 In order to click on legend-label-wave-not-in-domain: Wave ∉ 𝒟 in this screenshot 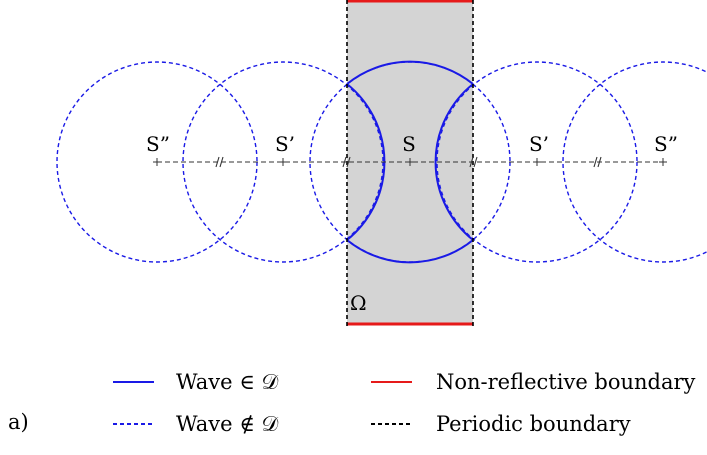, I will do `click(227, 424)`.